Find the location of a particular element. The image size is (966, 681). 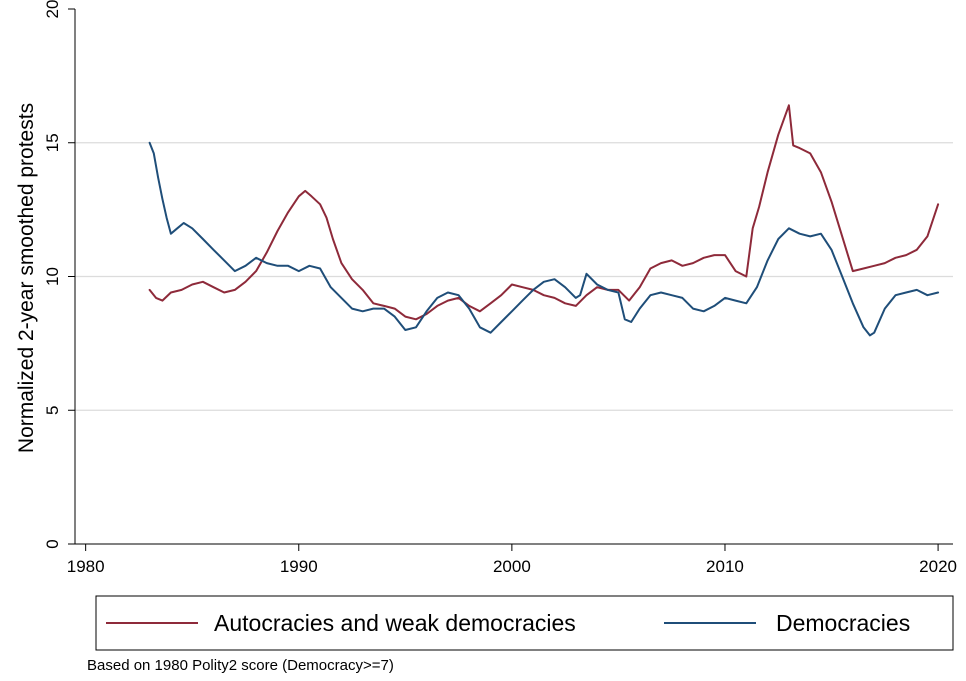

y-axis-title: Normalized 2-year smoothed protests is located at coordinates (26, 278).